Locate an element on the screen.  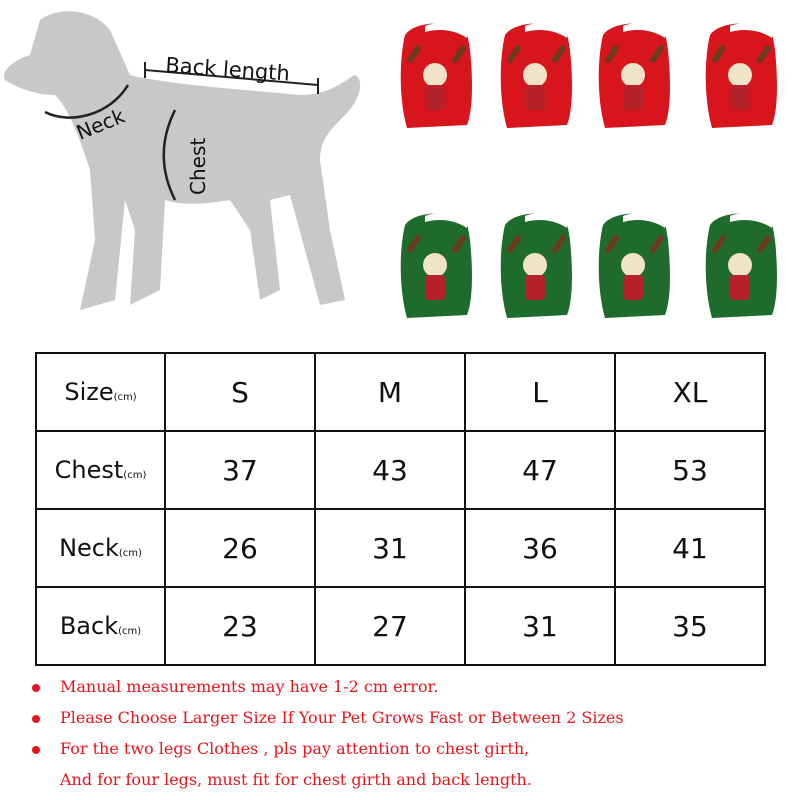
size-l: L is located at coordinates (540, 392).